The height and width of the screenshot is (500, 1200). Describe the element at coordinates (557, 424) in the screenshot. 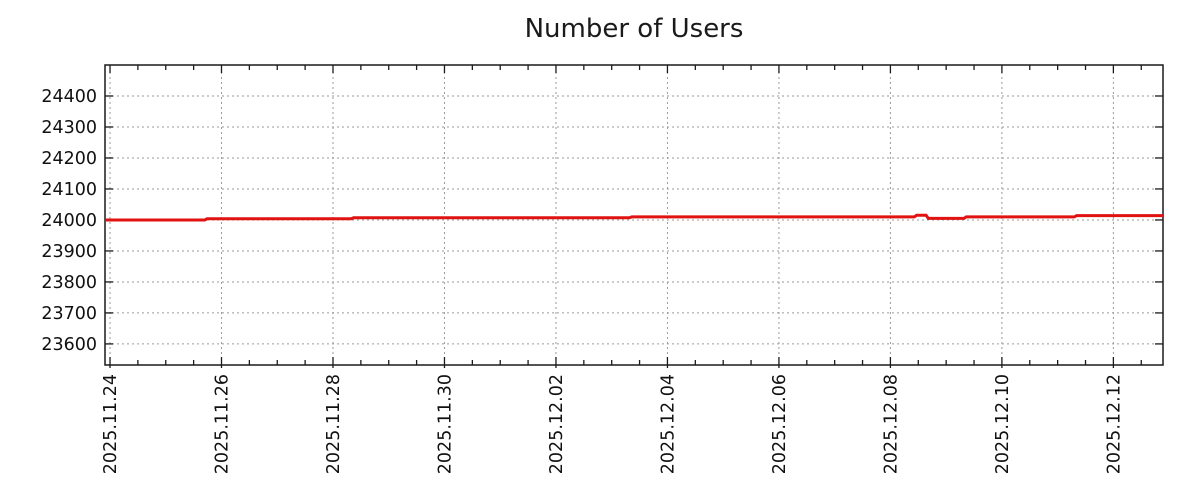

I see `x-tick-label: 2025.12.02` at that location.